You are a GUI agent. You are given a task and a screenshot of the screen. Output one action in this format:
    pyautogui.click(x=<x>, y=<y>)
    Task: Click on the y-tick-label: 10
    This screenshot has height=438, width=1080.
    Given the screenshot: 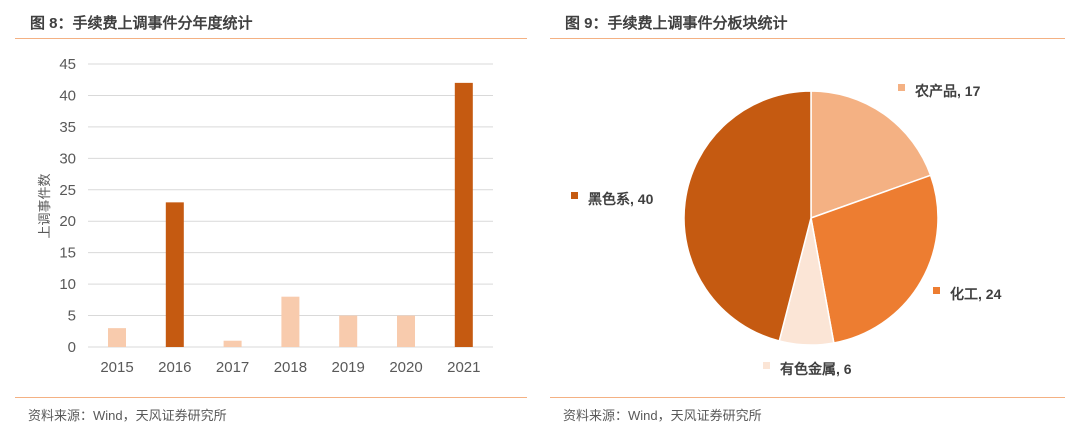 What is the action you would take?
    pyautogui.click(x=67, y=284)
    